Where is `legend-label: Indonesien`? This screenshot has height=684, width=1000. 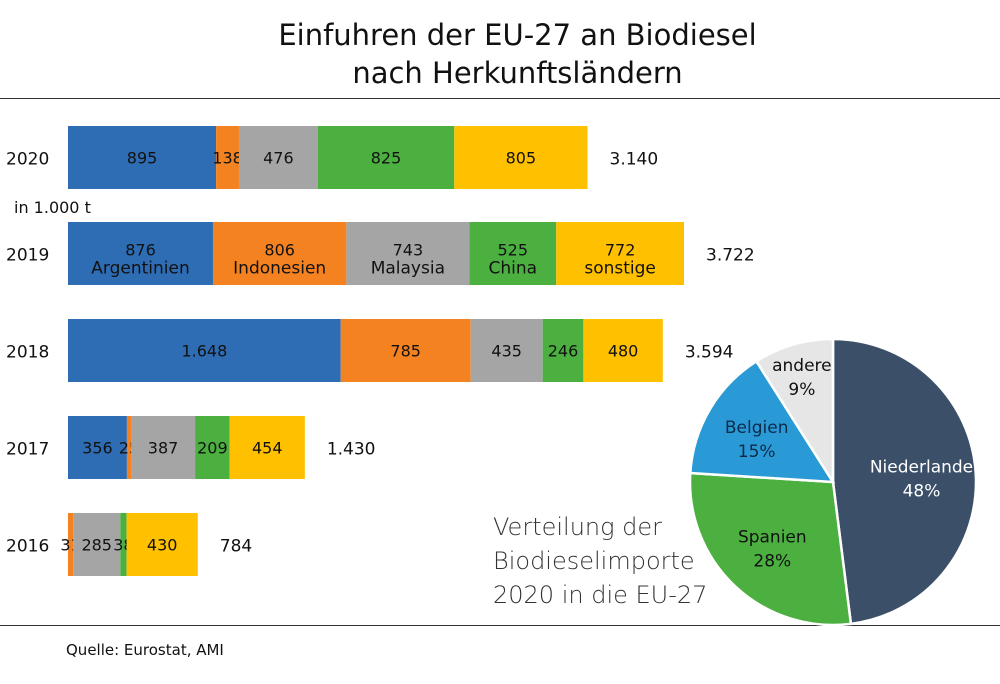
legend-label: Indonesien is located at coordinates (279, 269).